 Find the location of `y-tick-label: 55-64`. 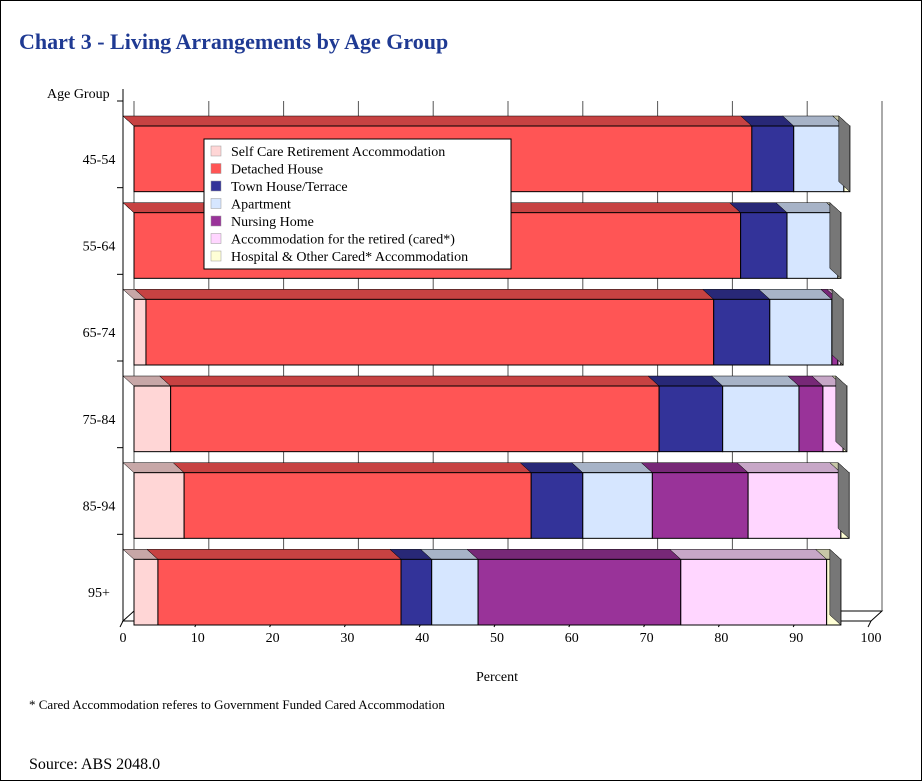

y-tick-label: 55-64 is located at coordinates (99, 247).